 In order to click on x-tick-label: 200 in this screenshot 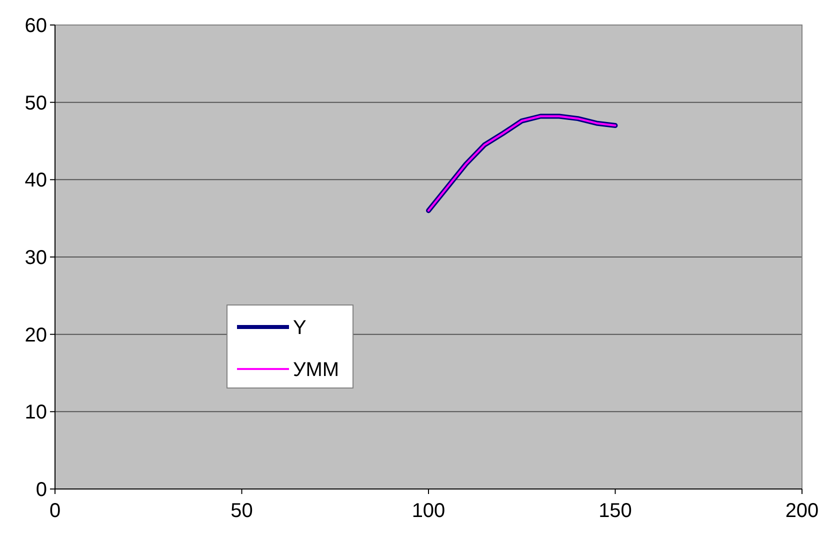, I will do `click(802, 511)`.